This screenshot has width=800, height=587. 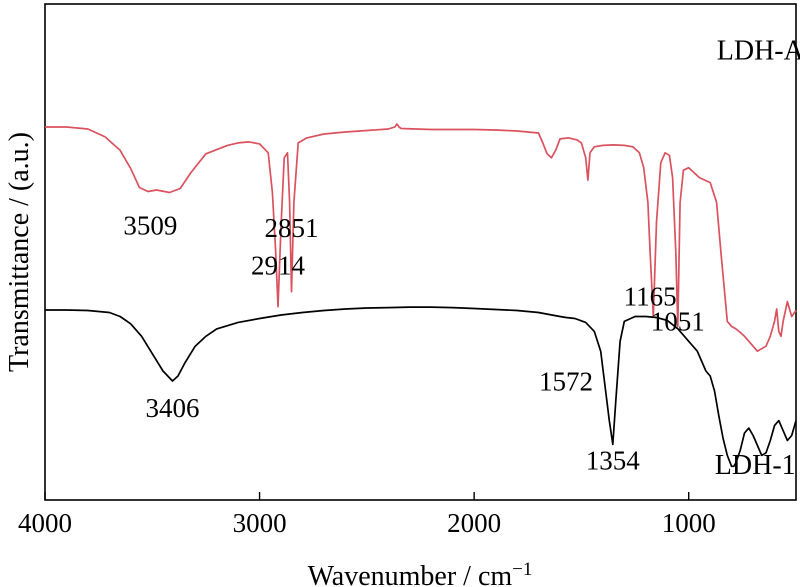 What do you see at coordinates (613, 461) in the screenshot?
I see `peak-label: 1354` at bounding box center [613, 461].